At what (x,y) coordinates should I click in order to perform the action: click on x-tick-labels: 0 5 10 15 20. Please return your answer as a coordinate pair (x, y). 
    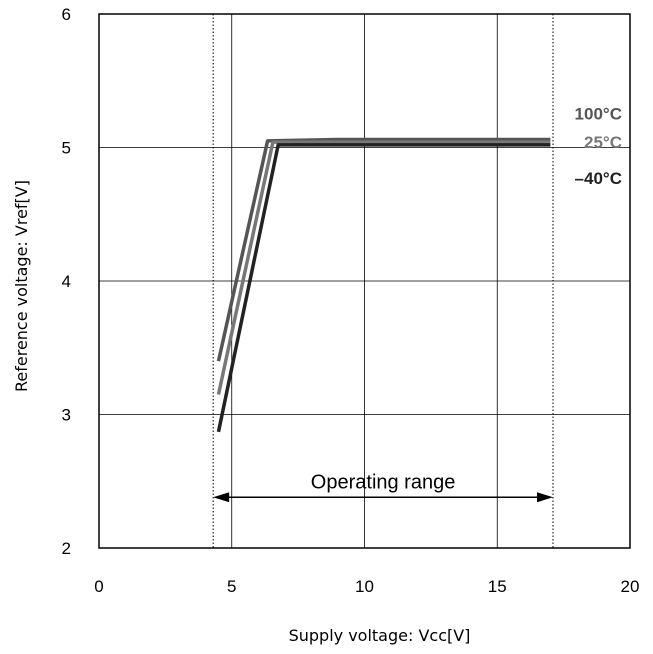
    Looking at the image, I should click on (366, 586).